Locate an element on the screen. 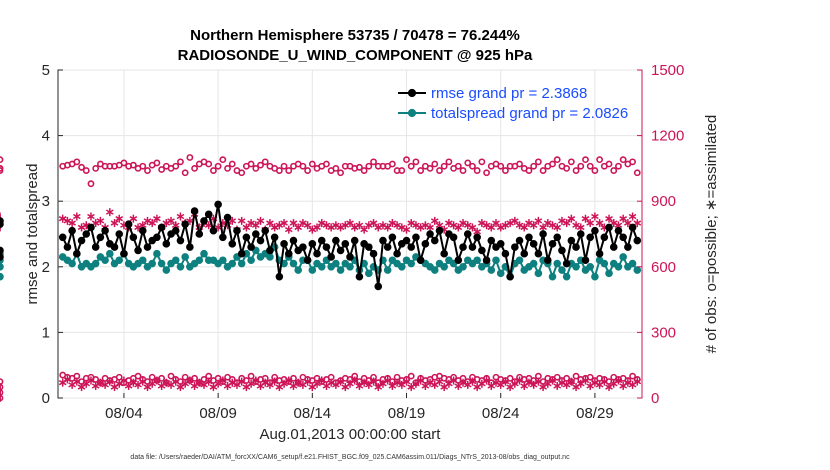  y-right-tick-label: 1200 is located at coordinates (667, 136).